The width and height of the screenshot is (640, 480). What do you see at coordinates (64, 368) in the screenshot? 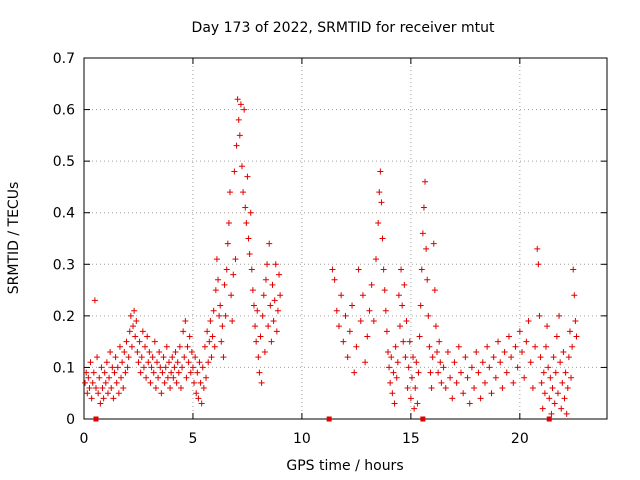
I see `y-tick-label: 0.1` at bounding box center [64, 368].